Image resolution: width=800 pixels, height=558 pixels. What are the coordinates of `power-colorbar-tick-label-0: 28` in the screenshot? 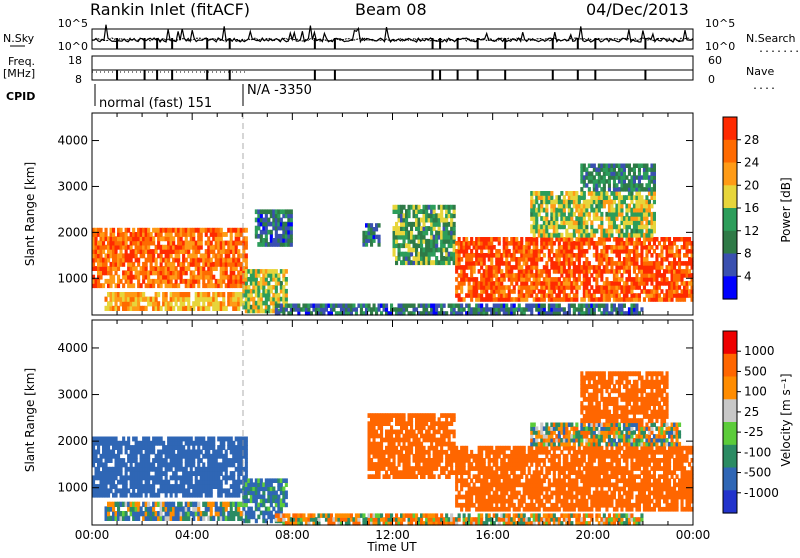 It's located at (751, 140).